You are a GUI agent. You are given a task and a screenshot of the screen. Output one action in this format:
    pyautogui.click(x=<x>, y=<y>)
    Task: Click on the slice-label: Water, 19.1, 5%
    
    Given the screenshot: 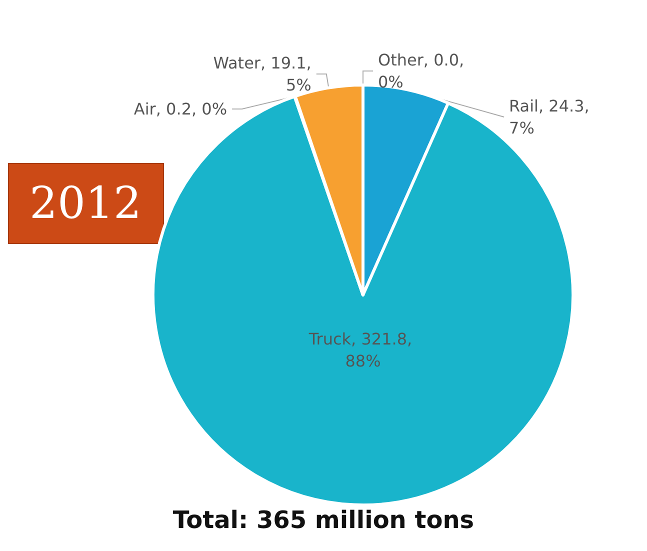 What is the action you would take?
    pyautogui.click(x=262, y=74)
    